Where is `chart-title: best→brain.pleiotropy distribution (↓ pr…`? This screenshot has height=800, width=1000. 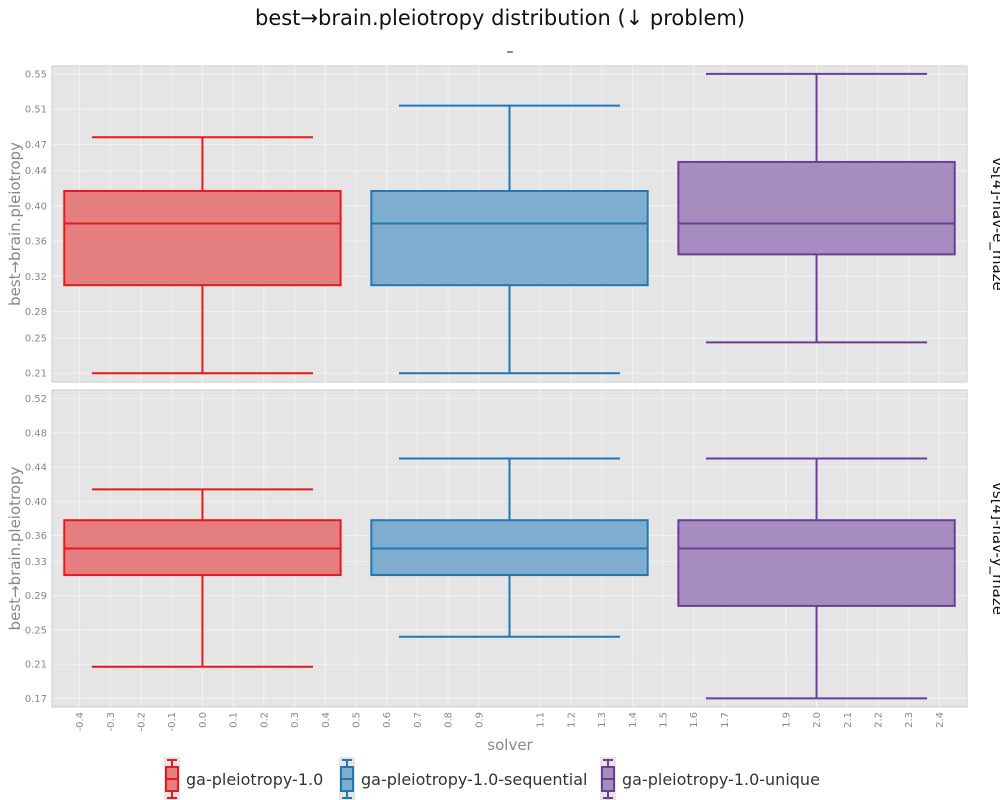
chart-title: best→brain.pleiotropy distribution (↓ pr… is located at coordinates (500, 18).